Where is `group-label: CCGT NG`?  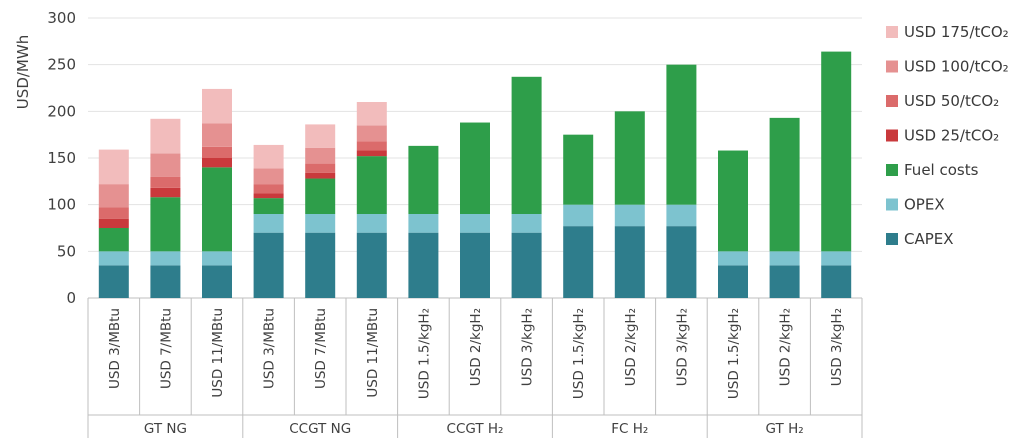 group-label: CCGT NG is located at coordinates (320, 429).